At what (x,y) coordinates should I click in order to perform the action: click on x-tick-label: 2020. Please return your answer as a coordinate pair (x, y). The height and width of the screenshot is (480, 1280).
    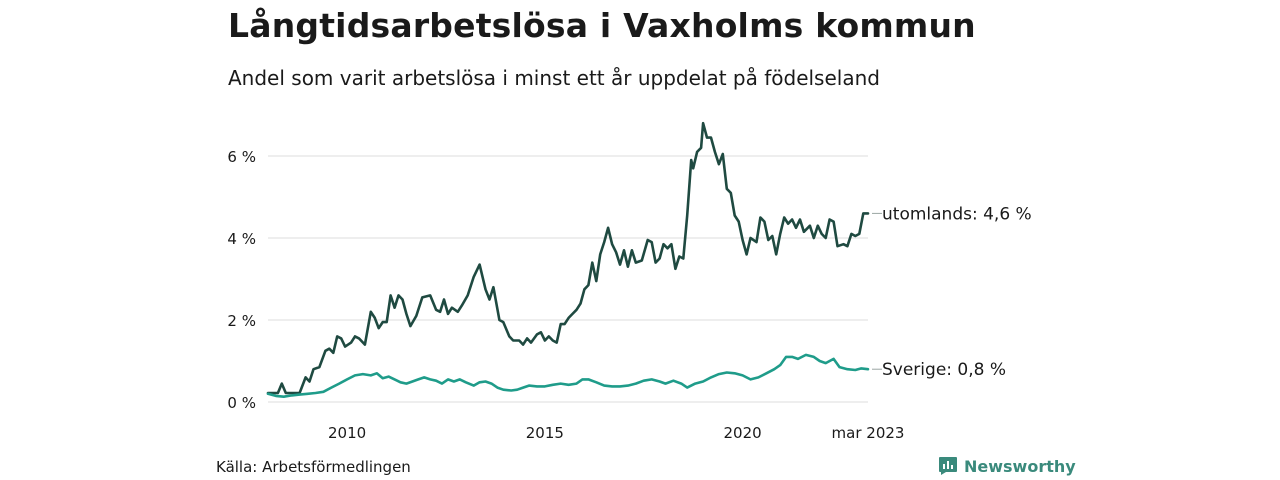
    Looking at the image, I should click on (743, 433).